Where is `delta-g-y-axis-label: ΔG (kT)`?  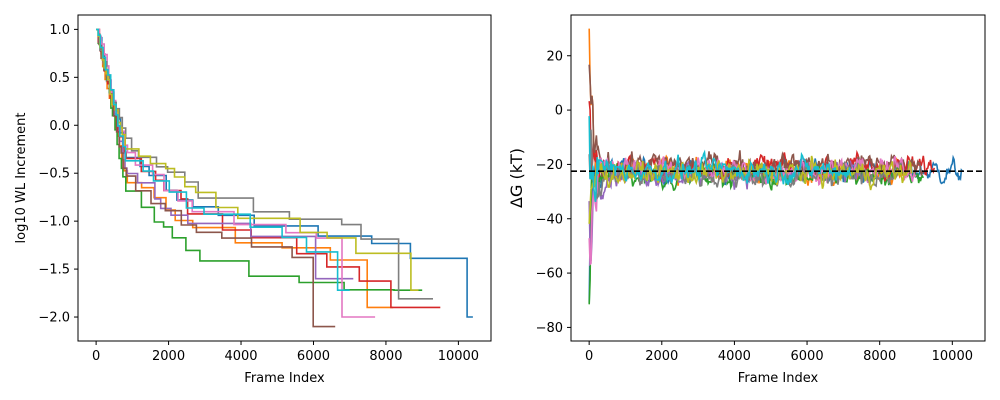 delta-g-y-axis-label: ΔG (kT) is located at coordinates (516, 178).